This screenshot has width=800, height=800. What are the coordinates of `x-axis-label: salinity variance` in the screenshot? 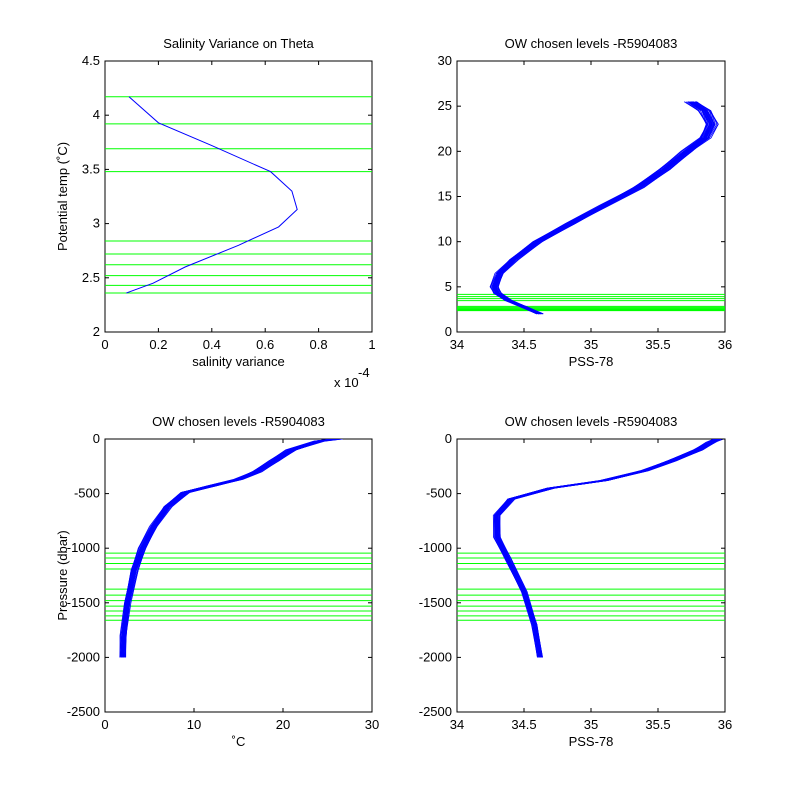 It's located at (238, 361).